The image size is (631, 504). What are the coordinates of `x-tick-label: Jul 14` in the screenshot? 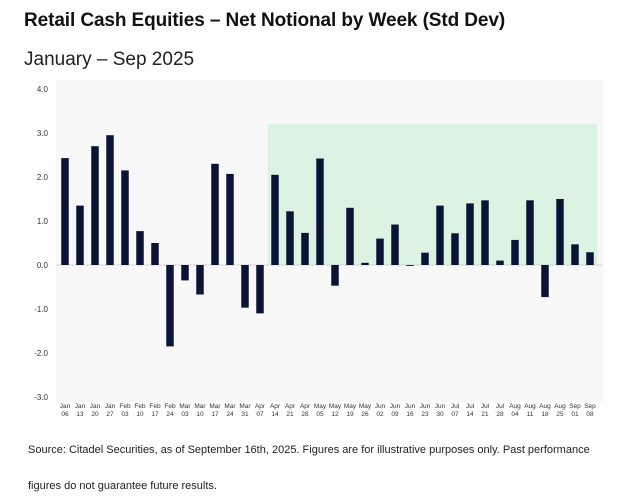 It's located at (470, 410).